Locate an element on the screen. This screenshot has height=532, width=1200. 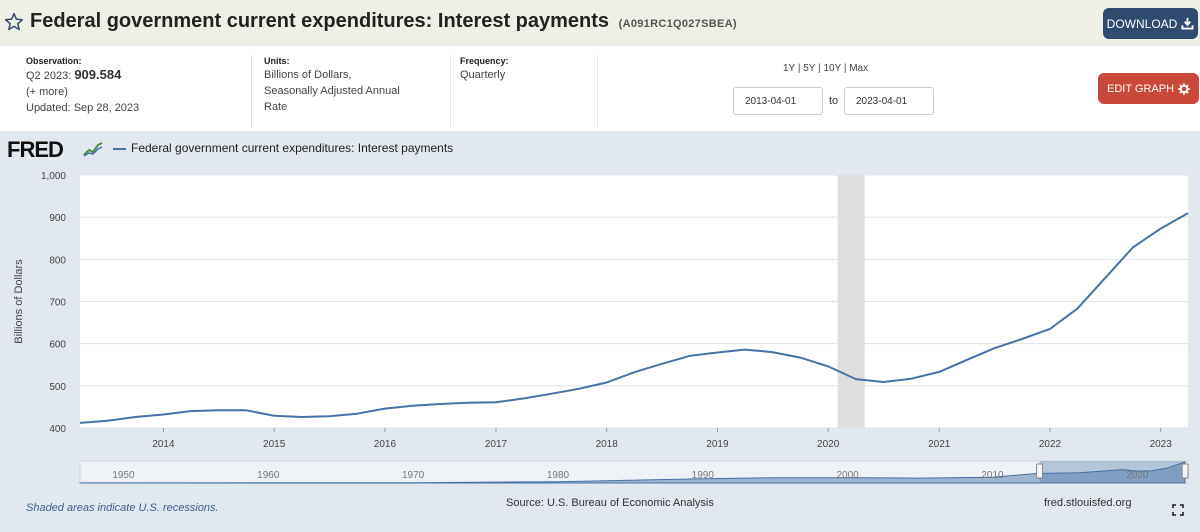
x-tick-label: 2018 is located at coordinates (607, 444).